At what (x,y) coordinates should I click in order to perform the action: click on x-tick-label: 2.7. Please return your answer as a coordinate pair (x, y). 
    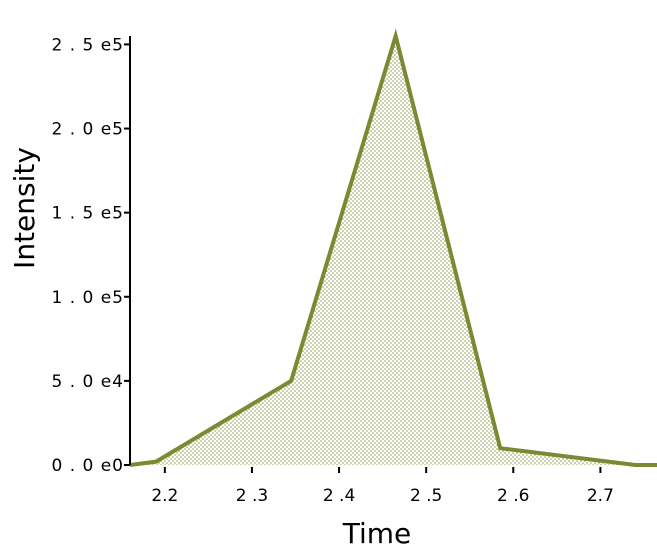
    Looking at the image, I should click on (600, 496).